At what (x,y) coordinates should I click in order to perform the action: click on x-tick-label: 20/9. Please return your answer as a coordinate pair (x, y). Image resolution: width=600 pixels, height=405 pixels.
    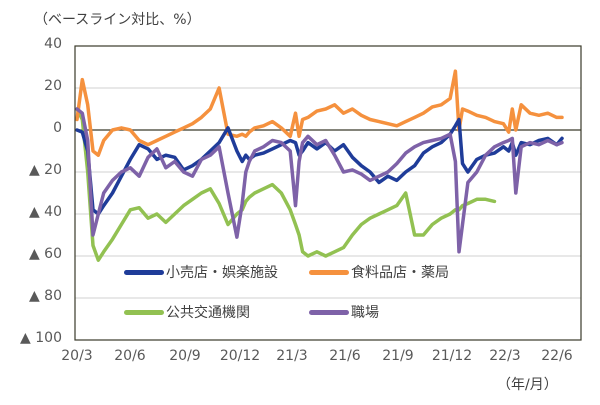
    Looking at the image, I should click on (185, 356).